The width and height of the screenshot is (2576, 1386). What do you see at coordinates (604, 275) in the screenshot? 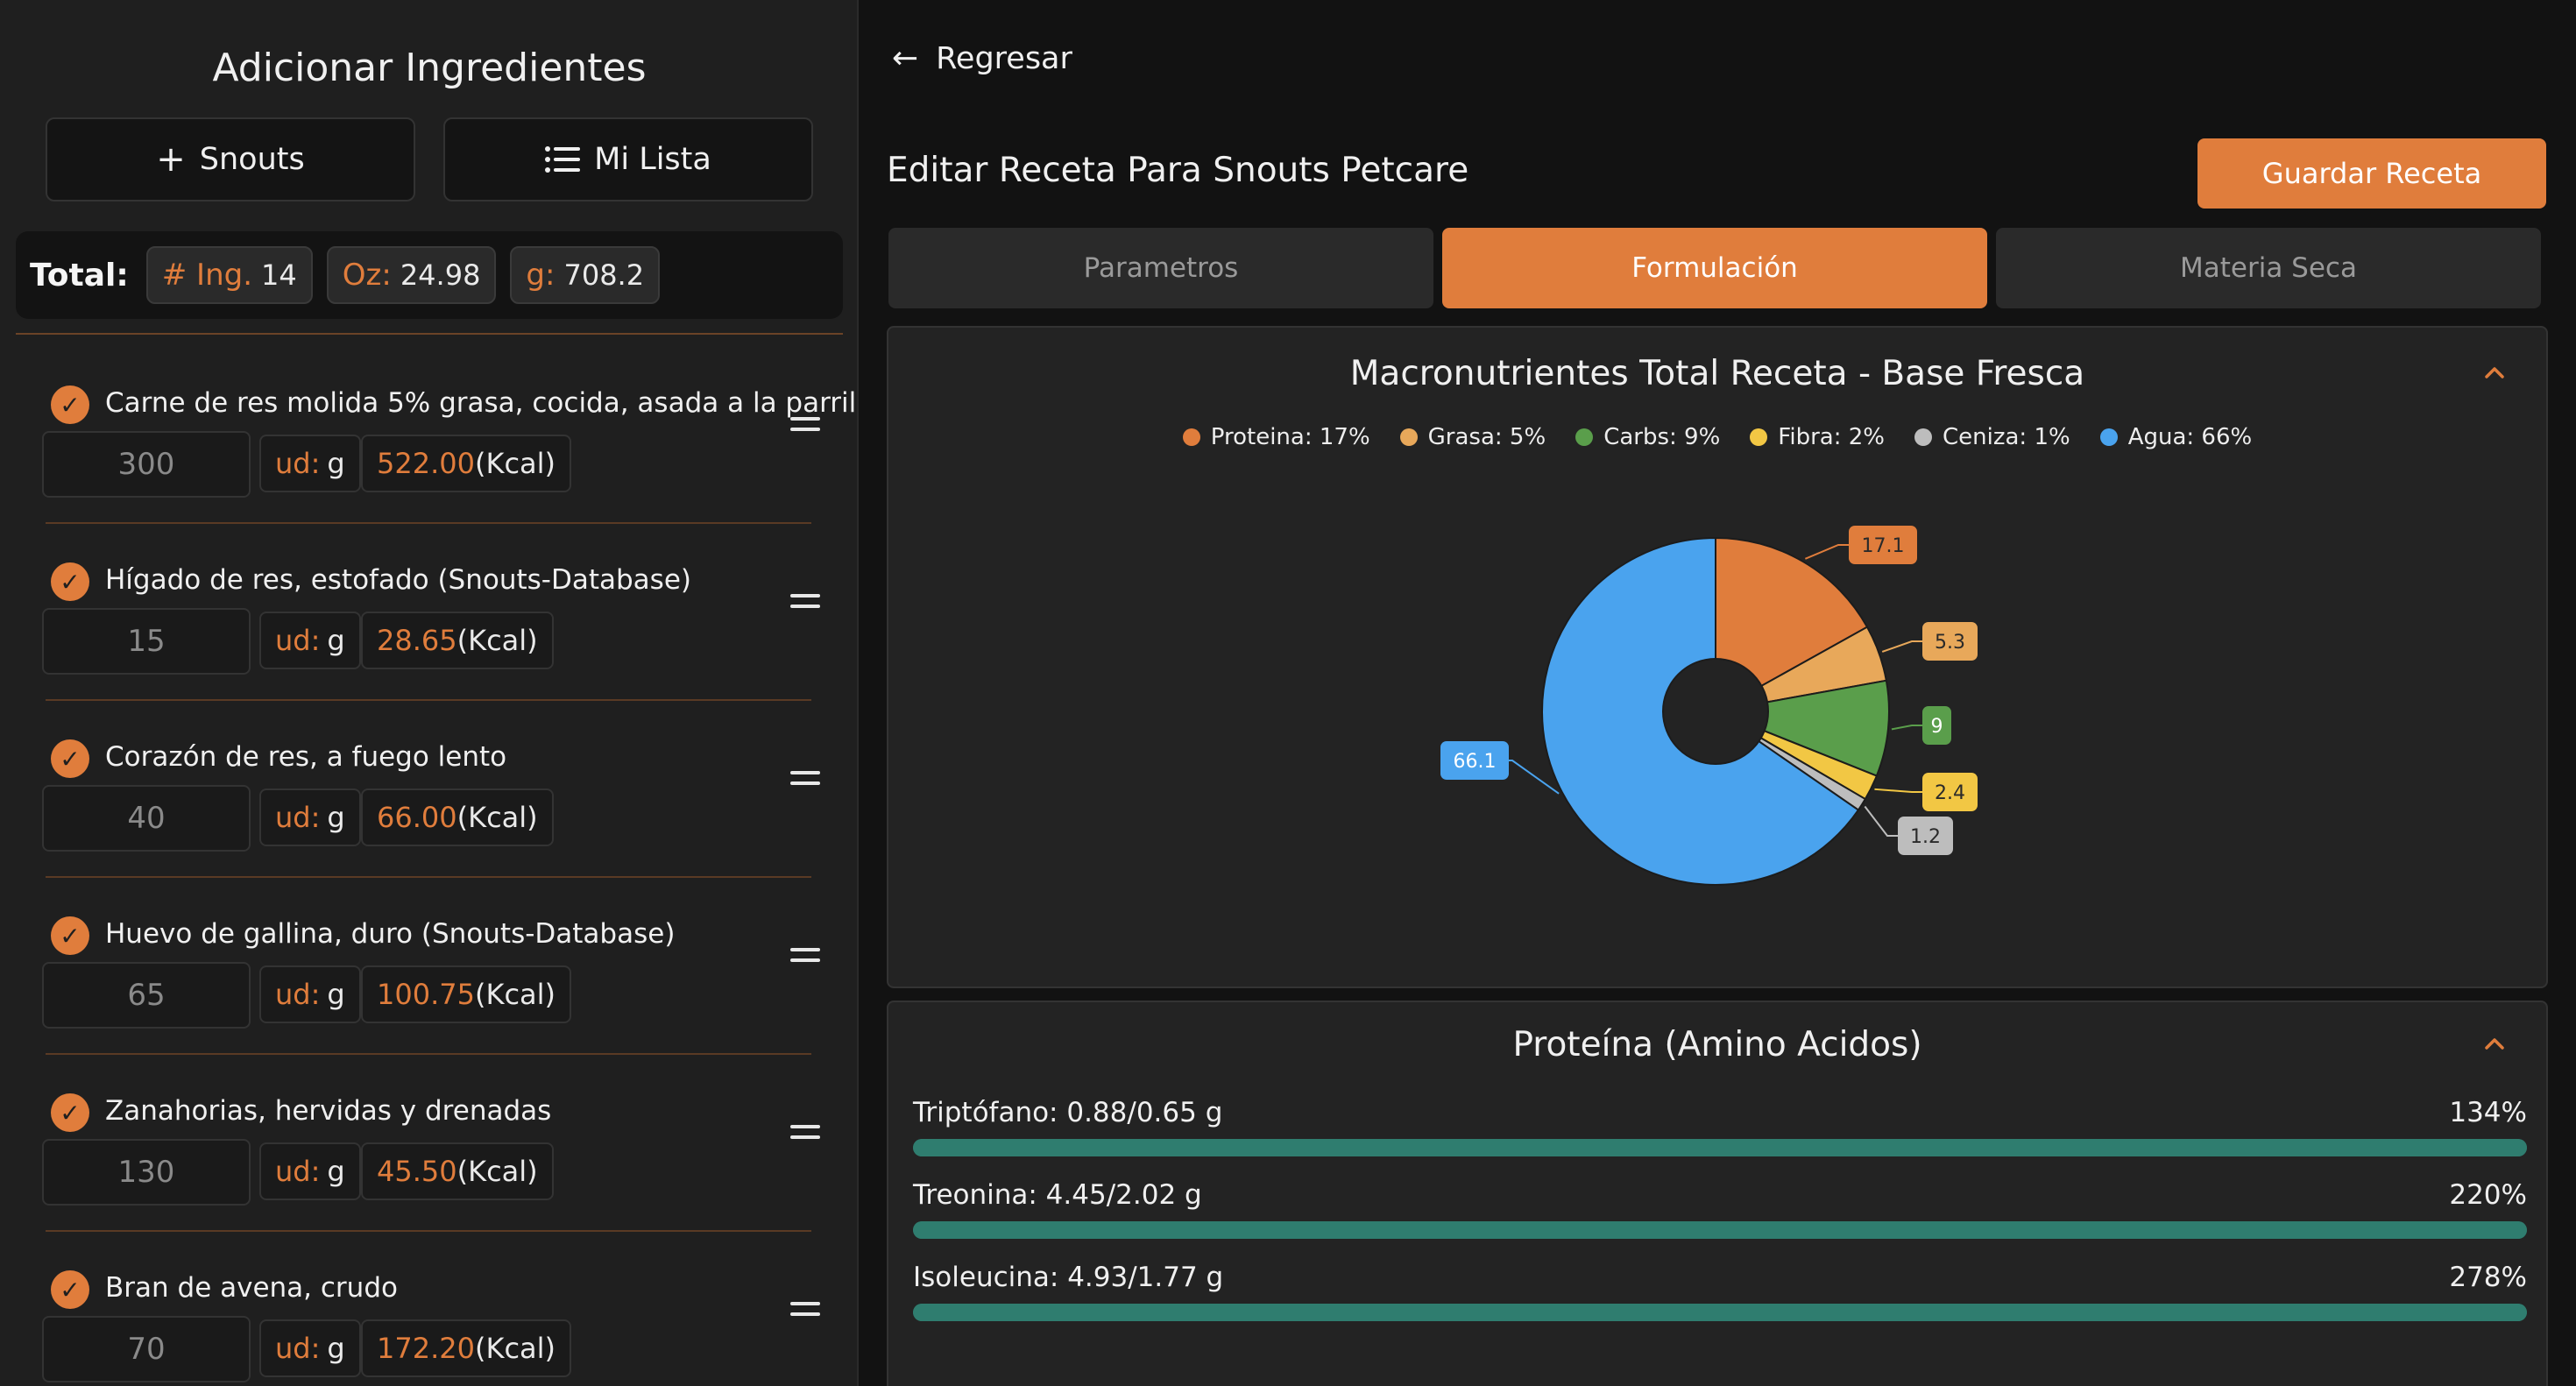
I see `grams-value: 708.2` at bounding box center [604, 275].